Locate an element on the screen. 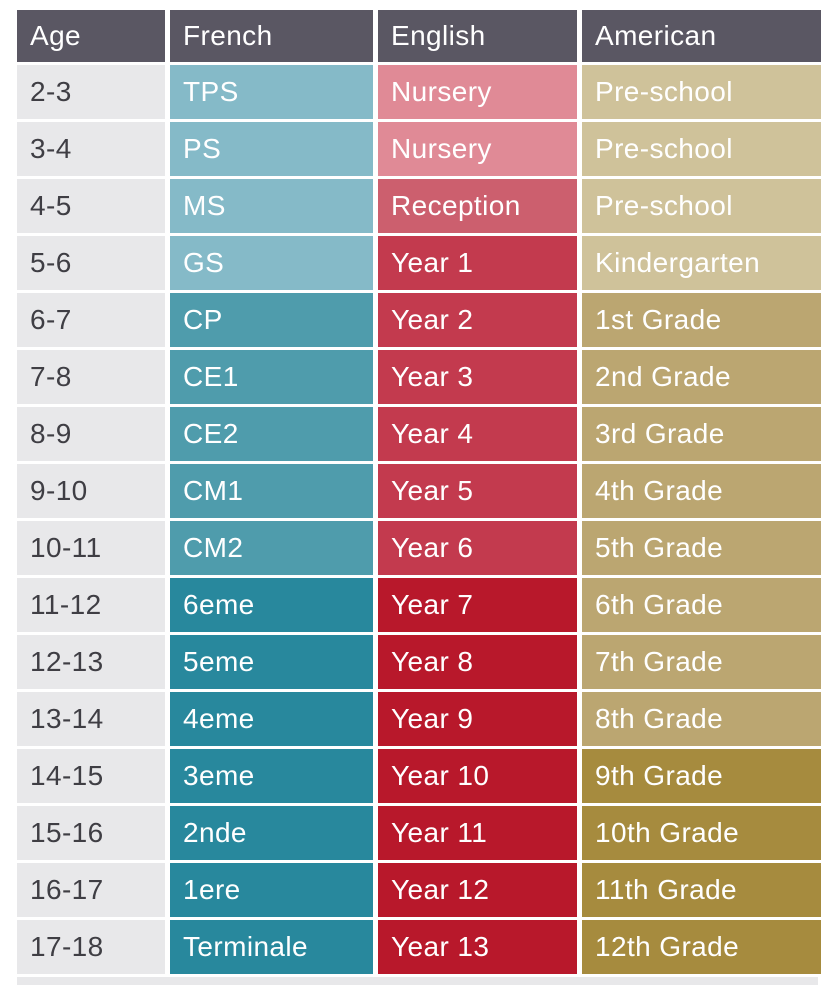 This screenshot has width=832, height=1000. french-cell: CE1 is located at coordinates (271, 377).